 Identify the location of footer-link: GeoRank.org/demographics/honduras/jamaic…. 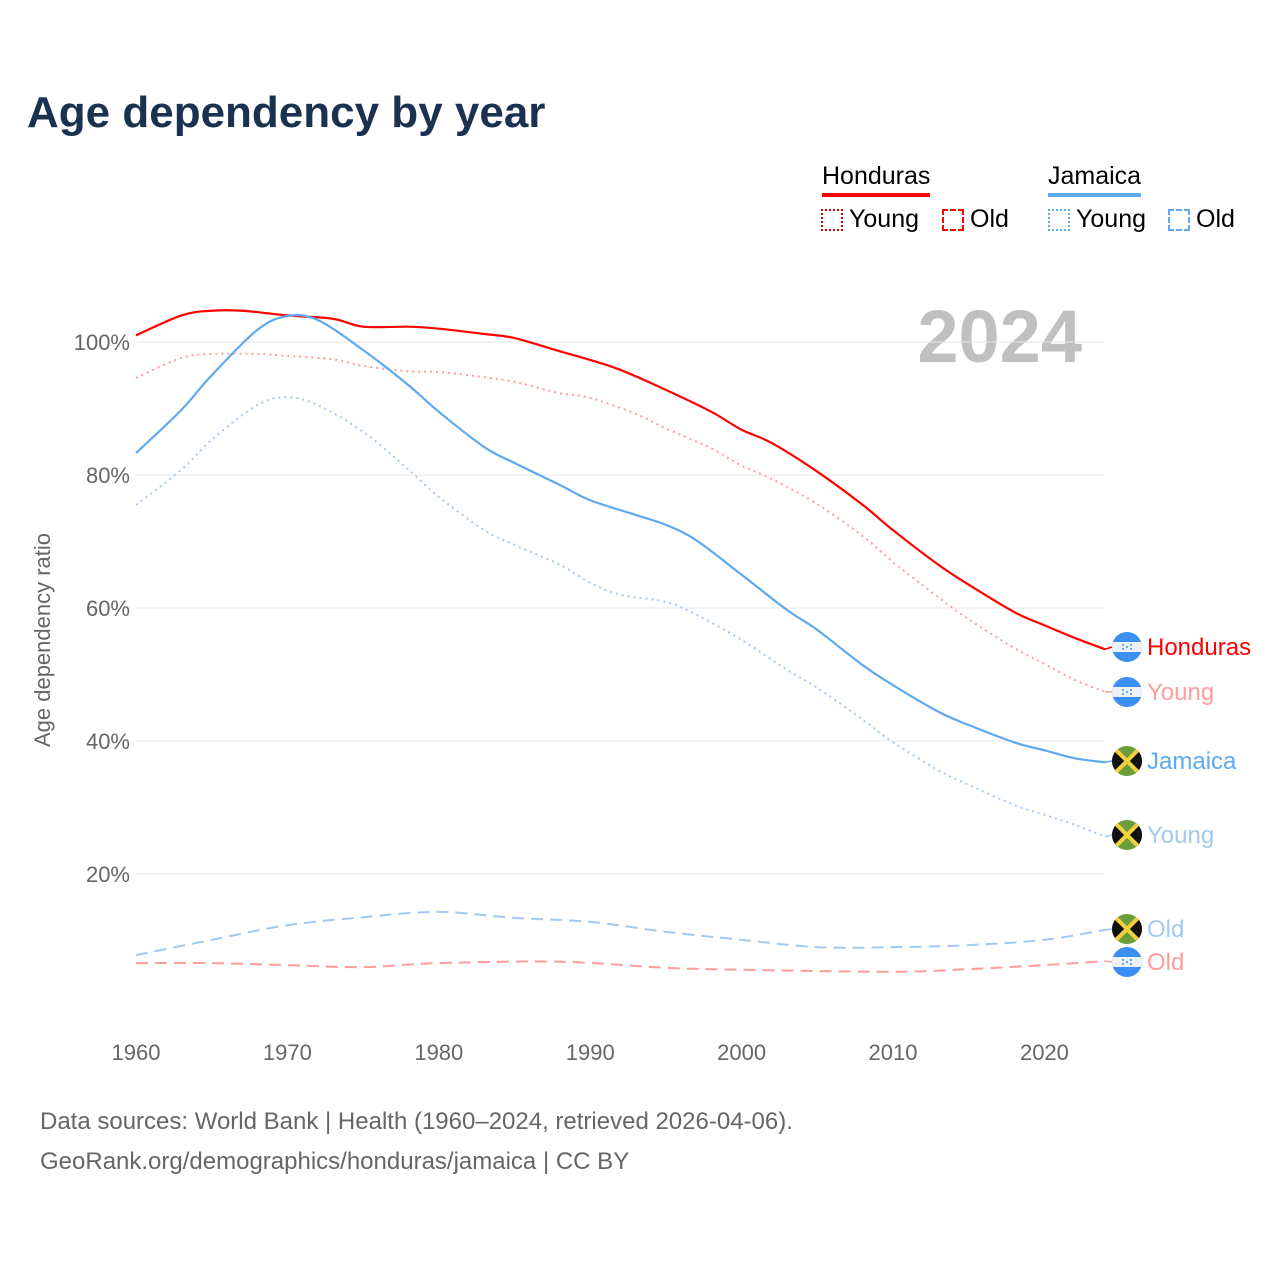
(335, 1161).